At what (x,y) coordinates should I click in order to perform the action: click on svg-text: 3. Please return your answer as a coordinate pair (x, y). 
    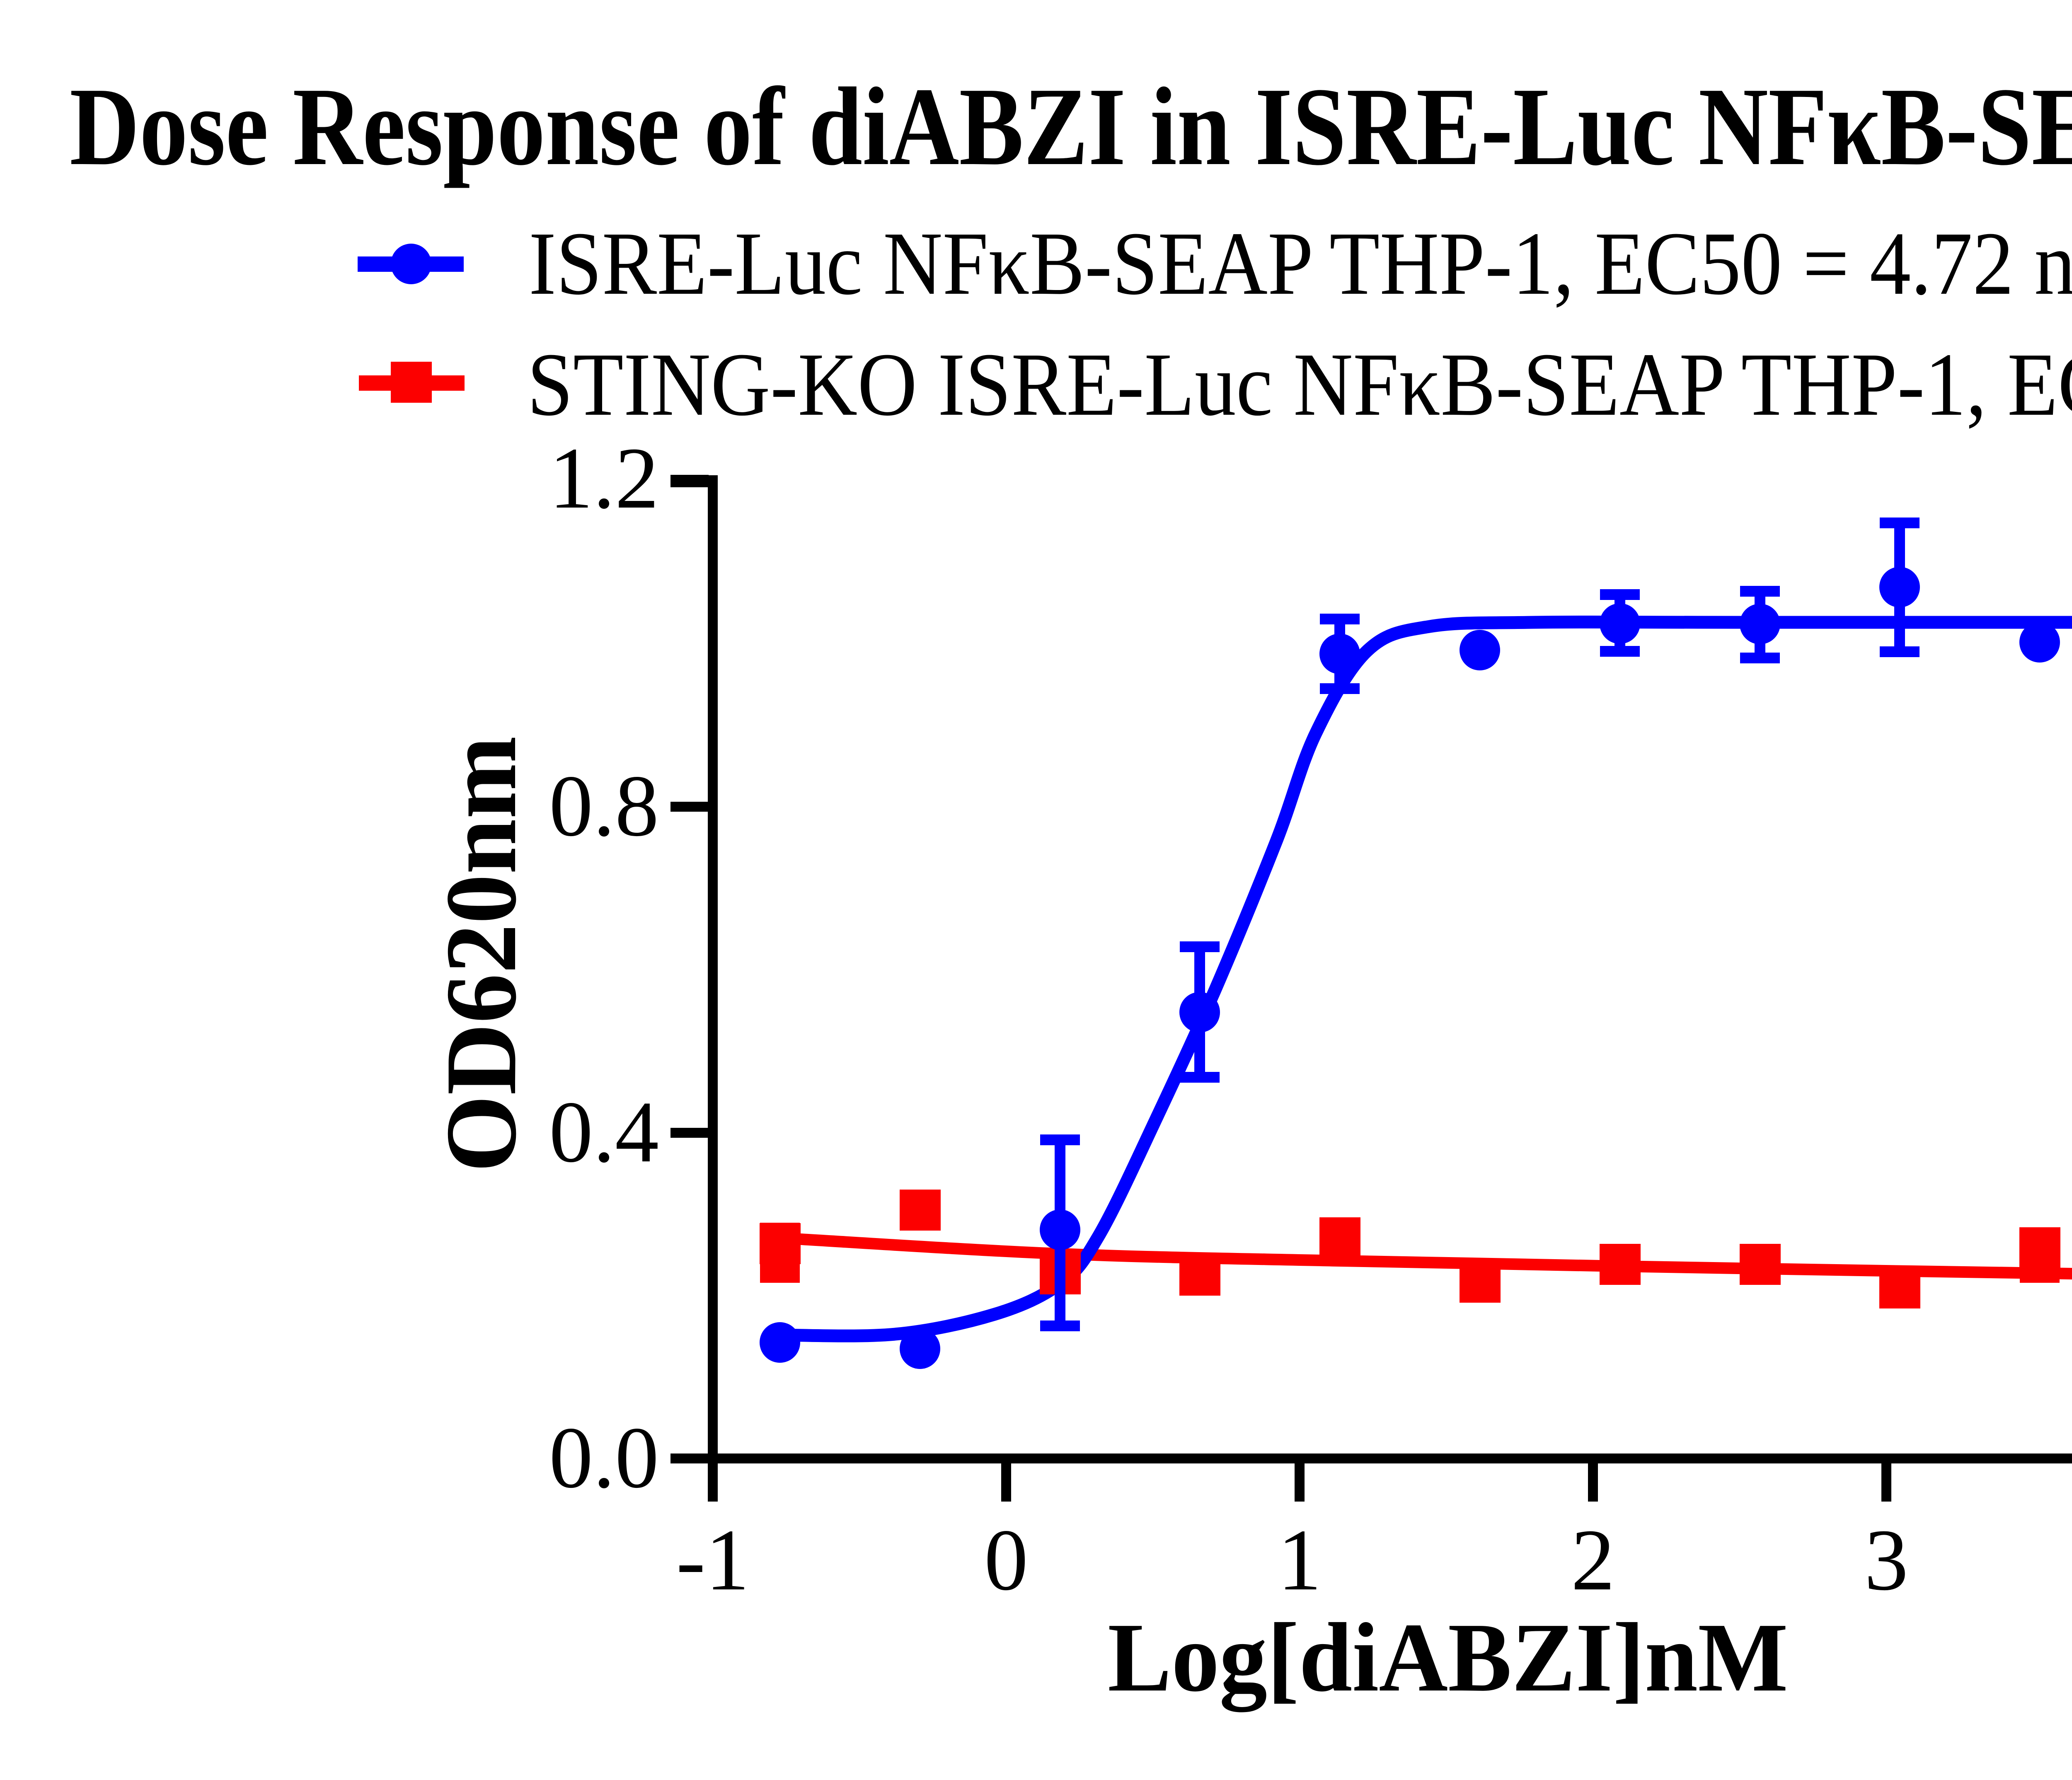
    Looking at the image, I should click on (1886, 1559).